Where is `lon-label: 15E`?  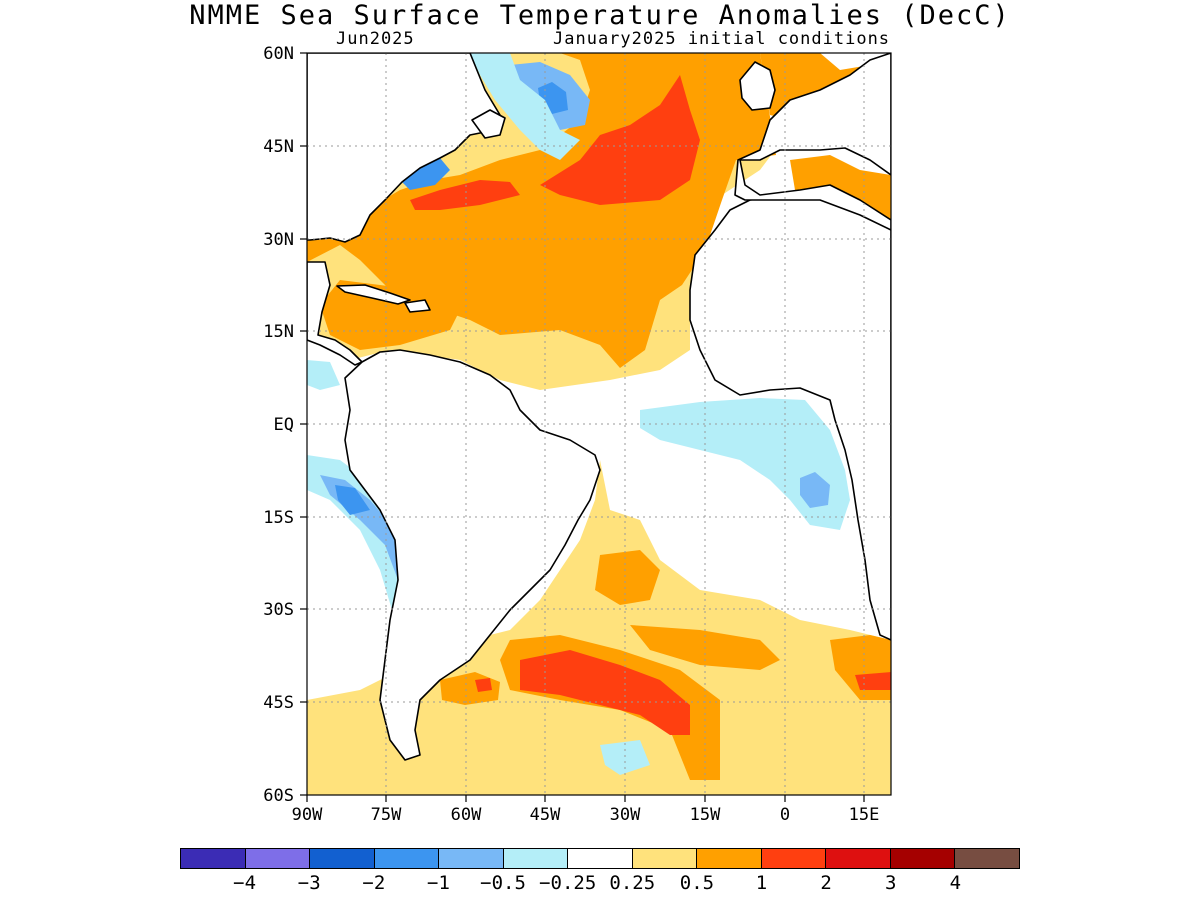 lon-label: 15E is located at coordinates (864, 815).